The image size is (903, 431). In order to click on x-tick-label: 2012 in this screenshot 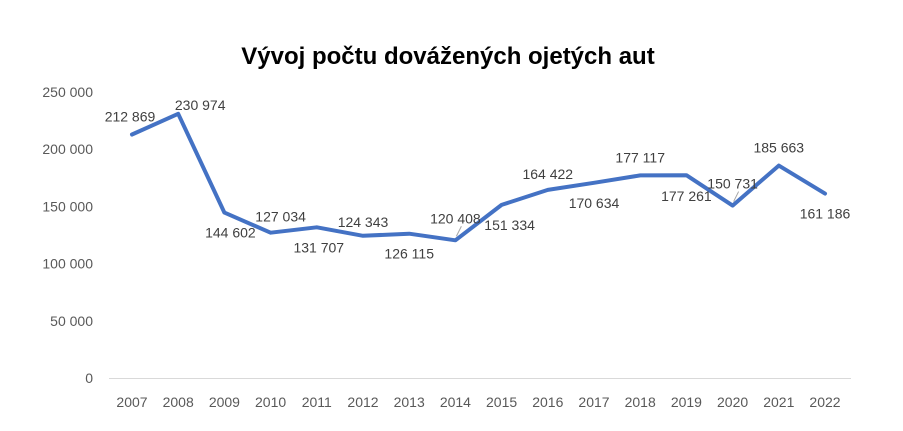, I will do `click(362, 402)`.